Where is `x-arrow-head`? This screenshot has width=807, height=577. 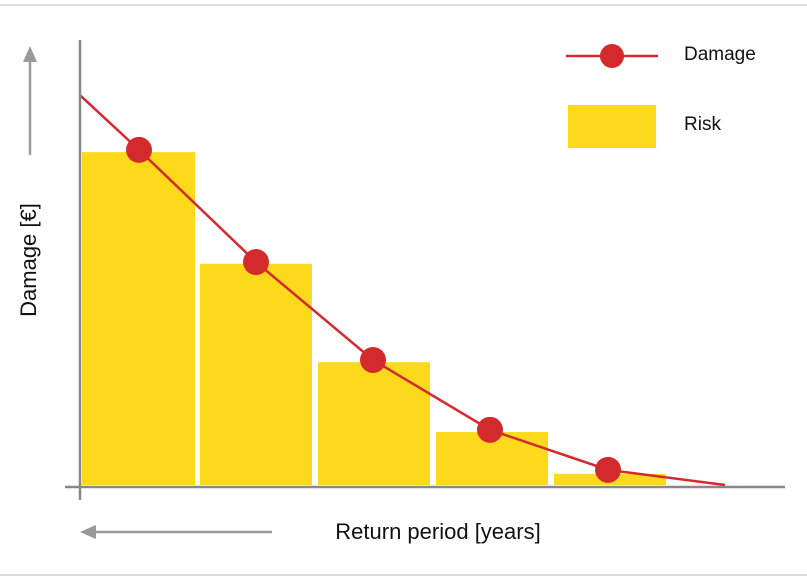 x-arrow-head is located at coordinates (88, 532).